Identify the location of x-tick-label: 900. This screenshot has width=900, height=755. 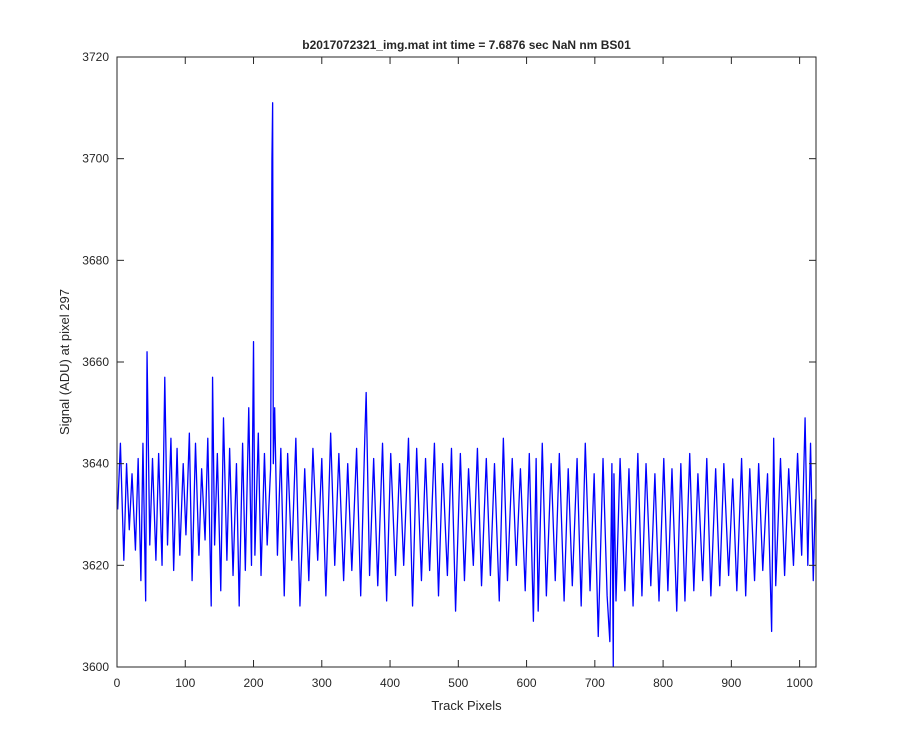
(731, 683).